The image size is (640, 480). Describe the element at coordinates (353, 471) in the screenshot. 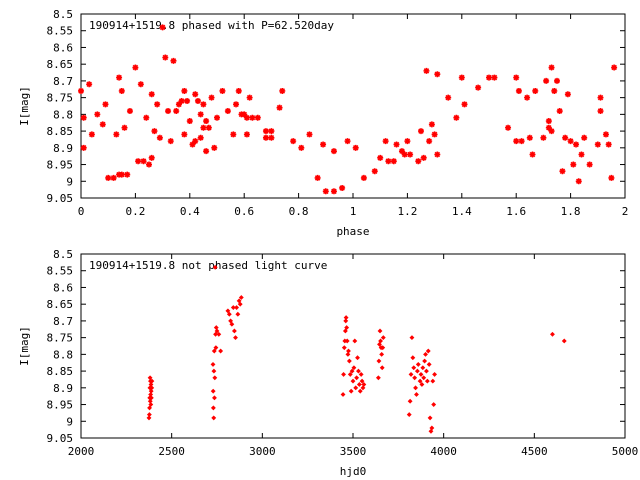

I see `unphased-x-axis-label: hjd0` at that location.